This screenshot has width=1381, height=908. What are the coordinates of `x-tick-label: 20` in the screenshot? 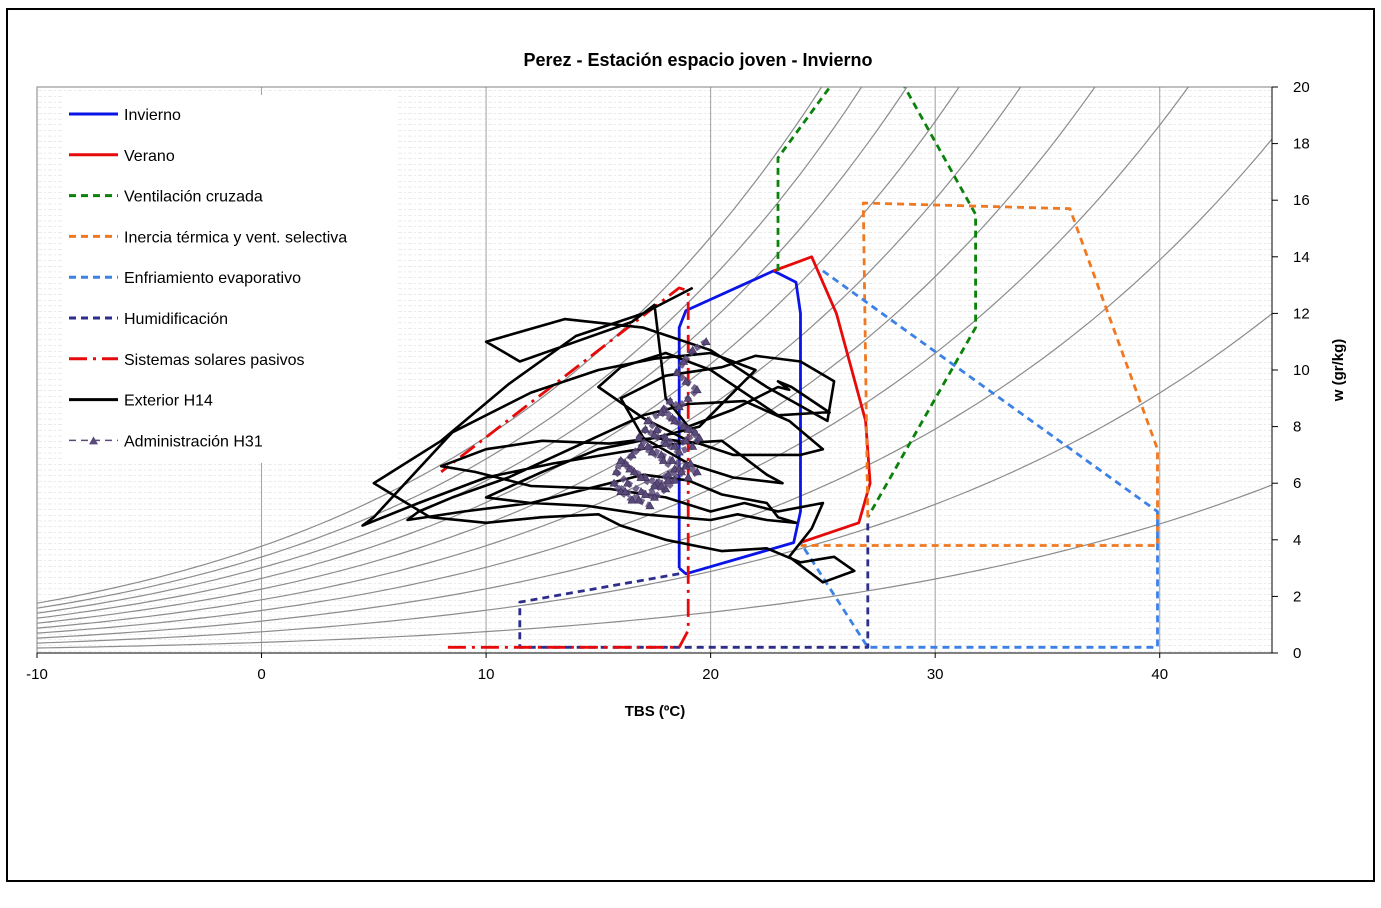 It's located at (710, 674).